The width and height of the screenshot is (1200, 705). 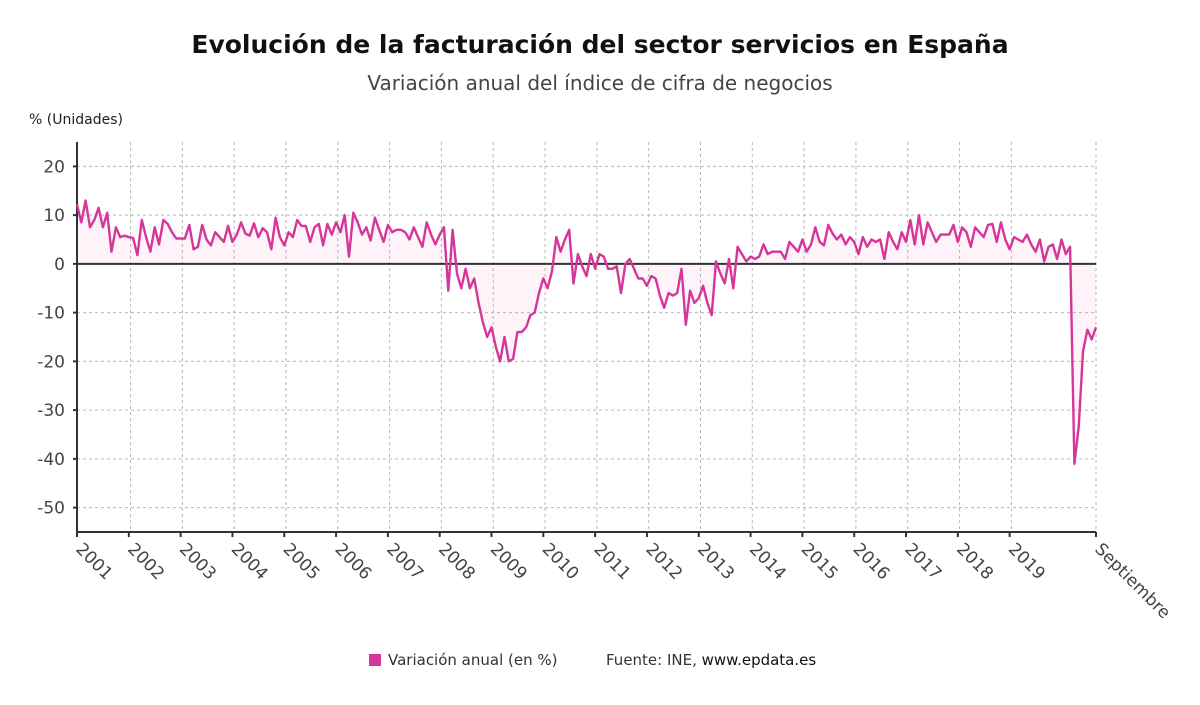 What do you see at coordinates (93, 561) in the screenshot?
I see `x-tick-label: 2001` at bounding box center [93, 561].